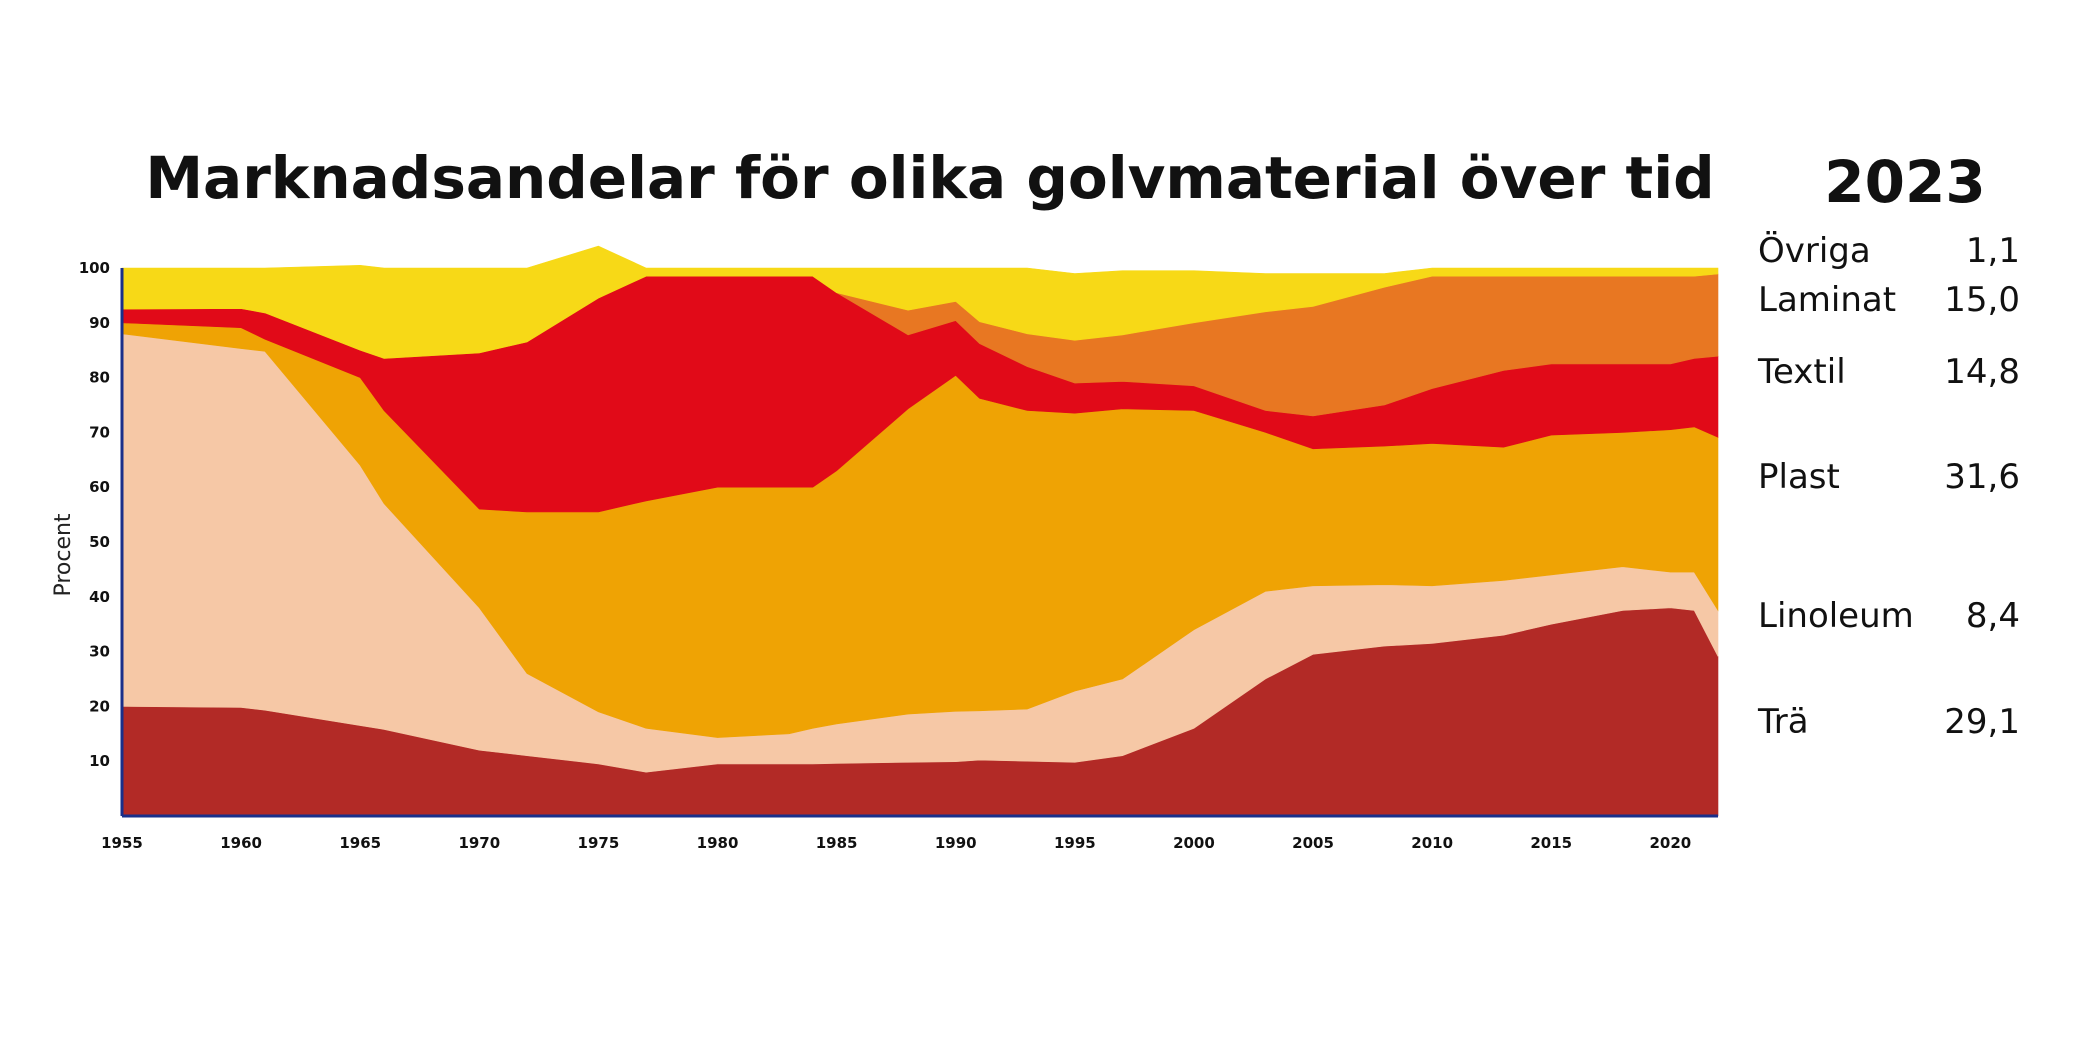  I want to click on y-axis-label: Procent, so click(63, 554).